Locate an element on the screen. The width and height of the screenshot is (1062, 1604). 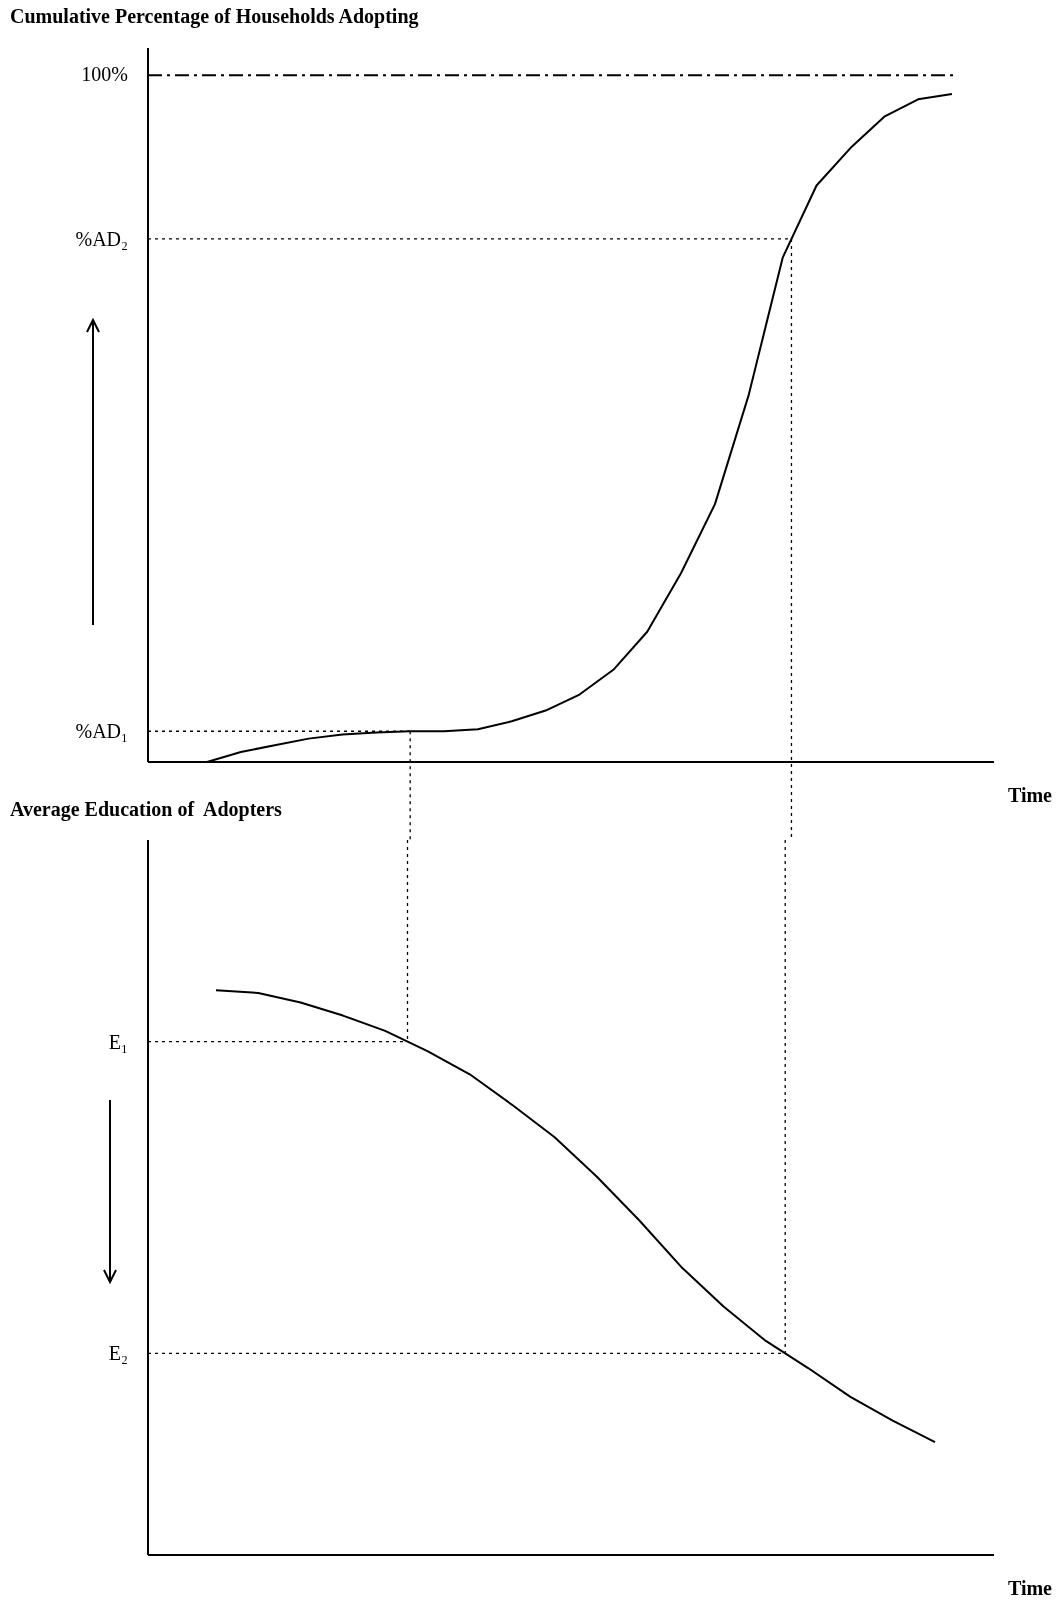
ref-line-label: E₂ is located at coordinates (118, 1353).